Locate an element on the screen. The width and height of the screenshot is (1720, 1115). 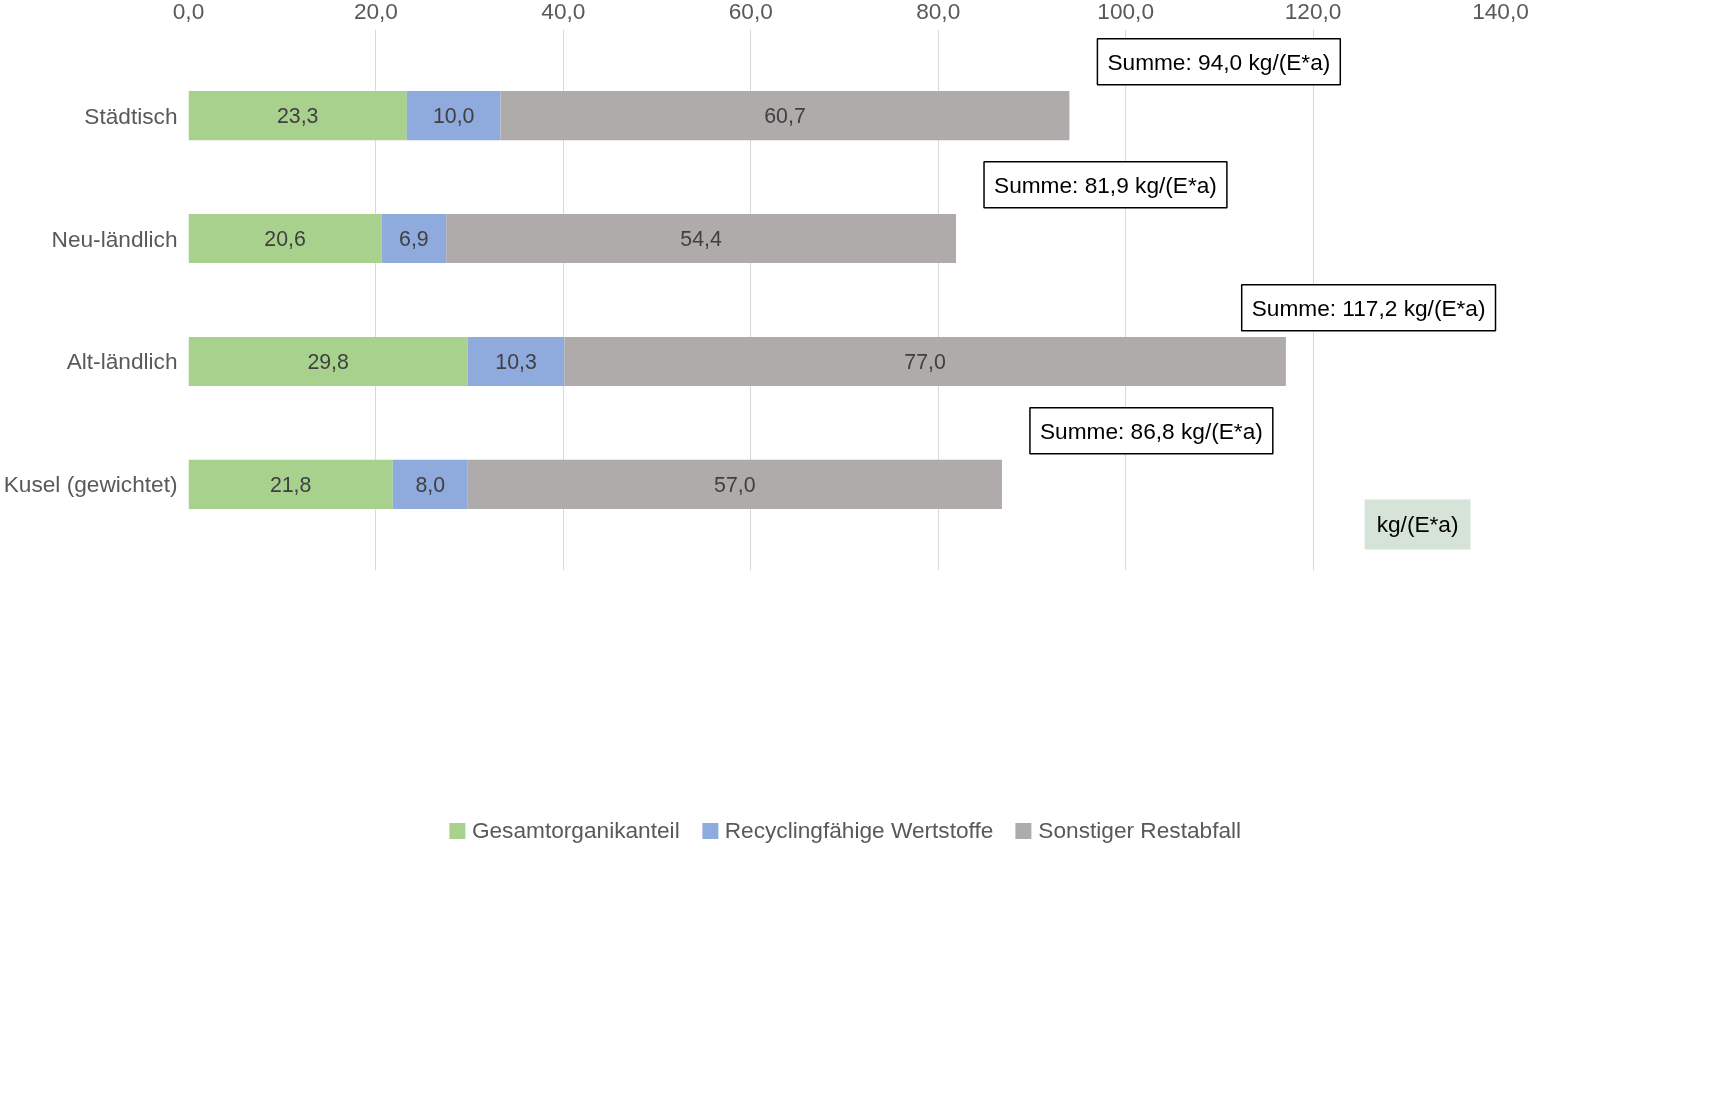
data-label: 54,4 is located at coordinates (701, 239).